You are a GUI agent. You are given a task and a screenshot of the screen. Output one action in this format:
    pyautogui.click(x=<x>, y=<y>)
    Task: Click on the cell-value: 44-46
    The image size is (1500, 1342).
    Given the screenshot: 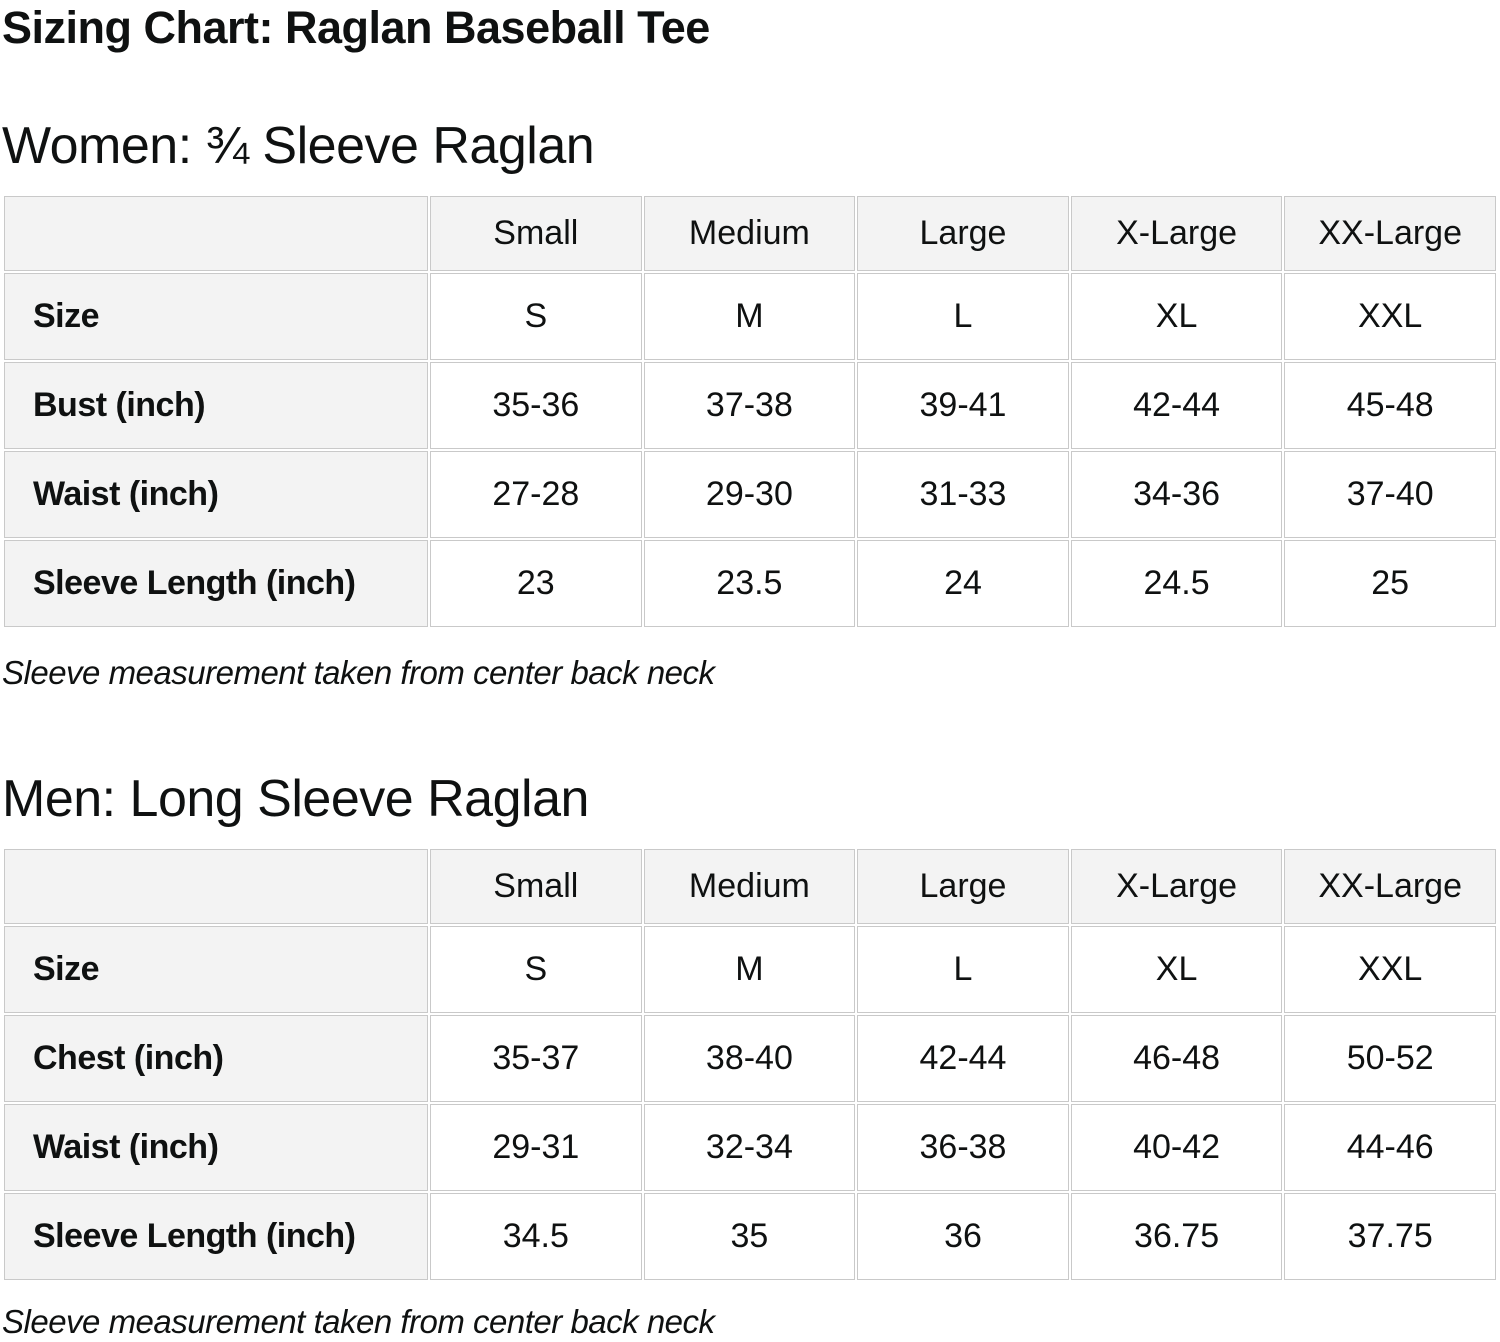 What is the action you would take?
    pyautogui.click(x=1390, y=1147)
    